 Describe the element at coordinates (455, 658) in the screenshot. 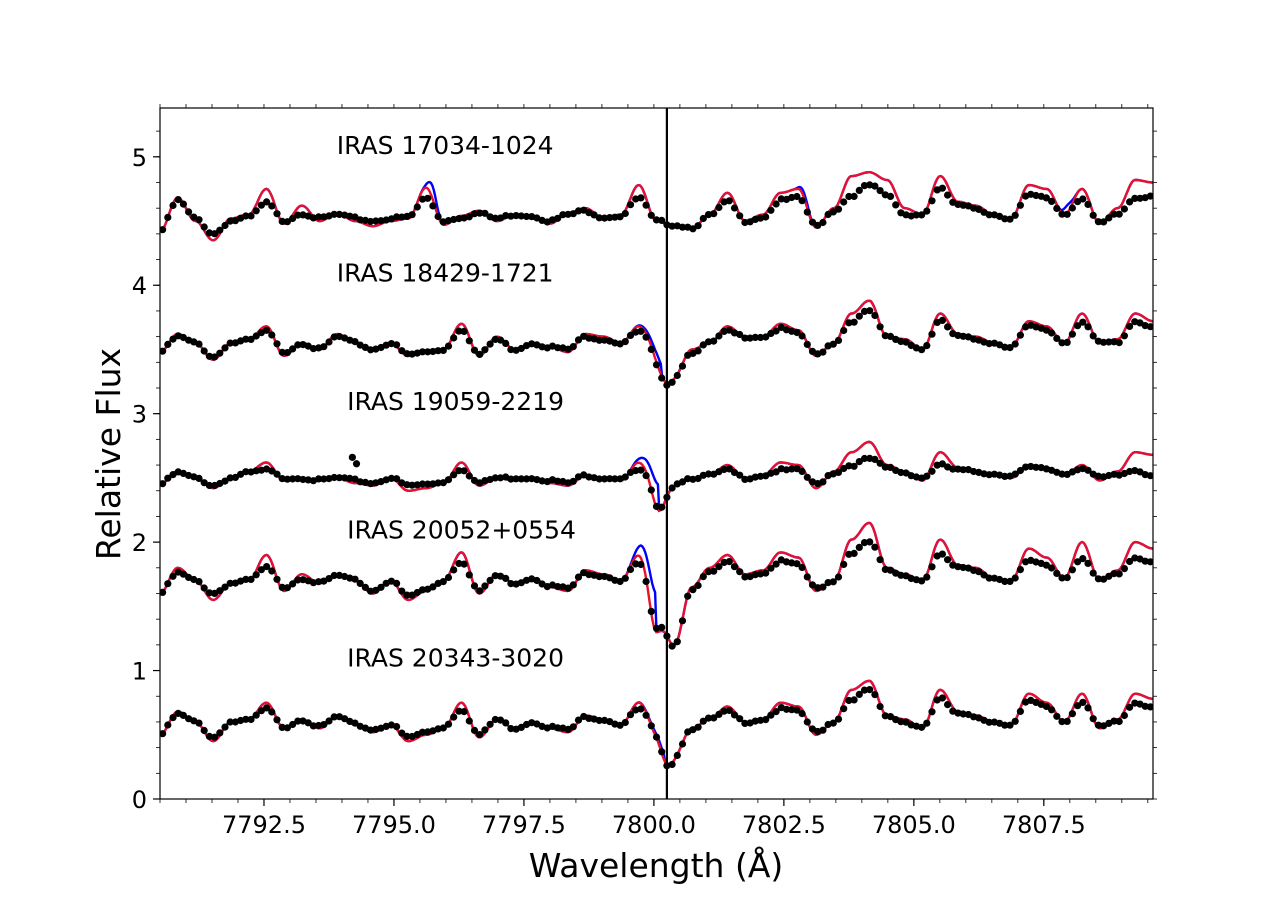

I see `star-label: IRAS 20343-3020` at that location.